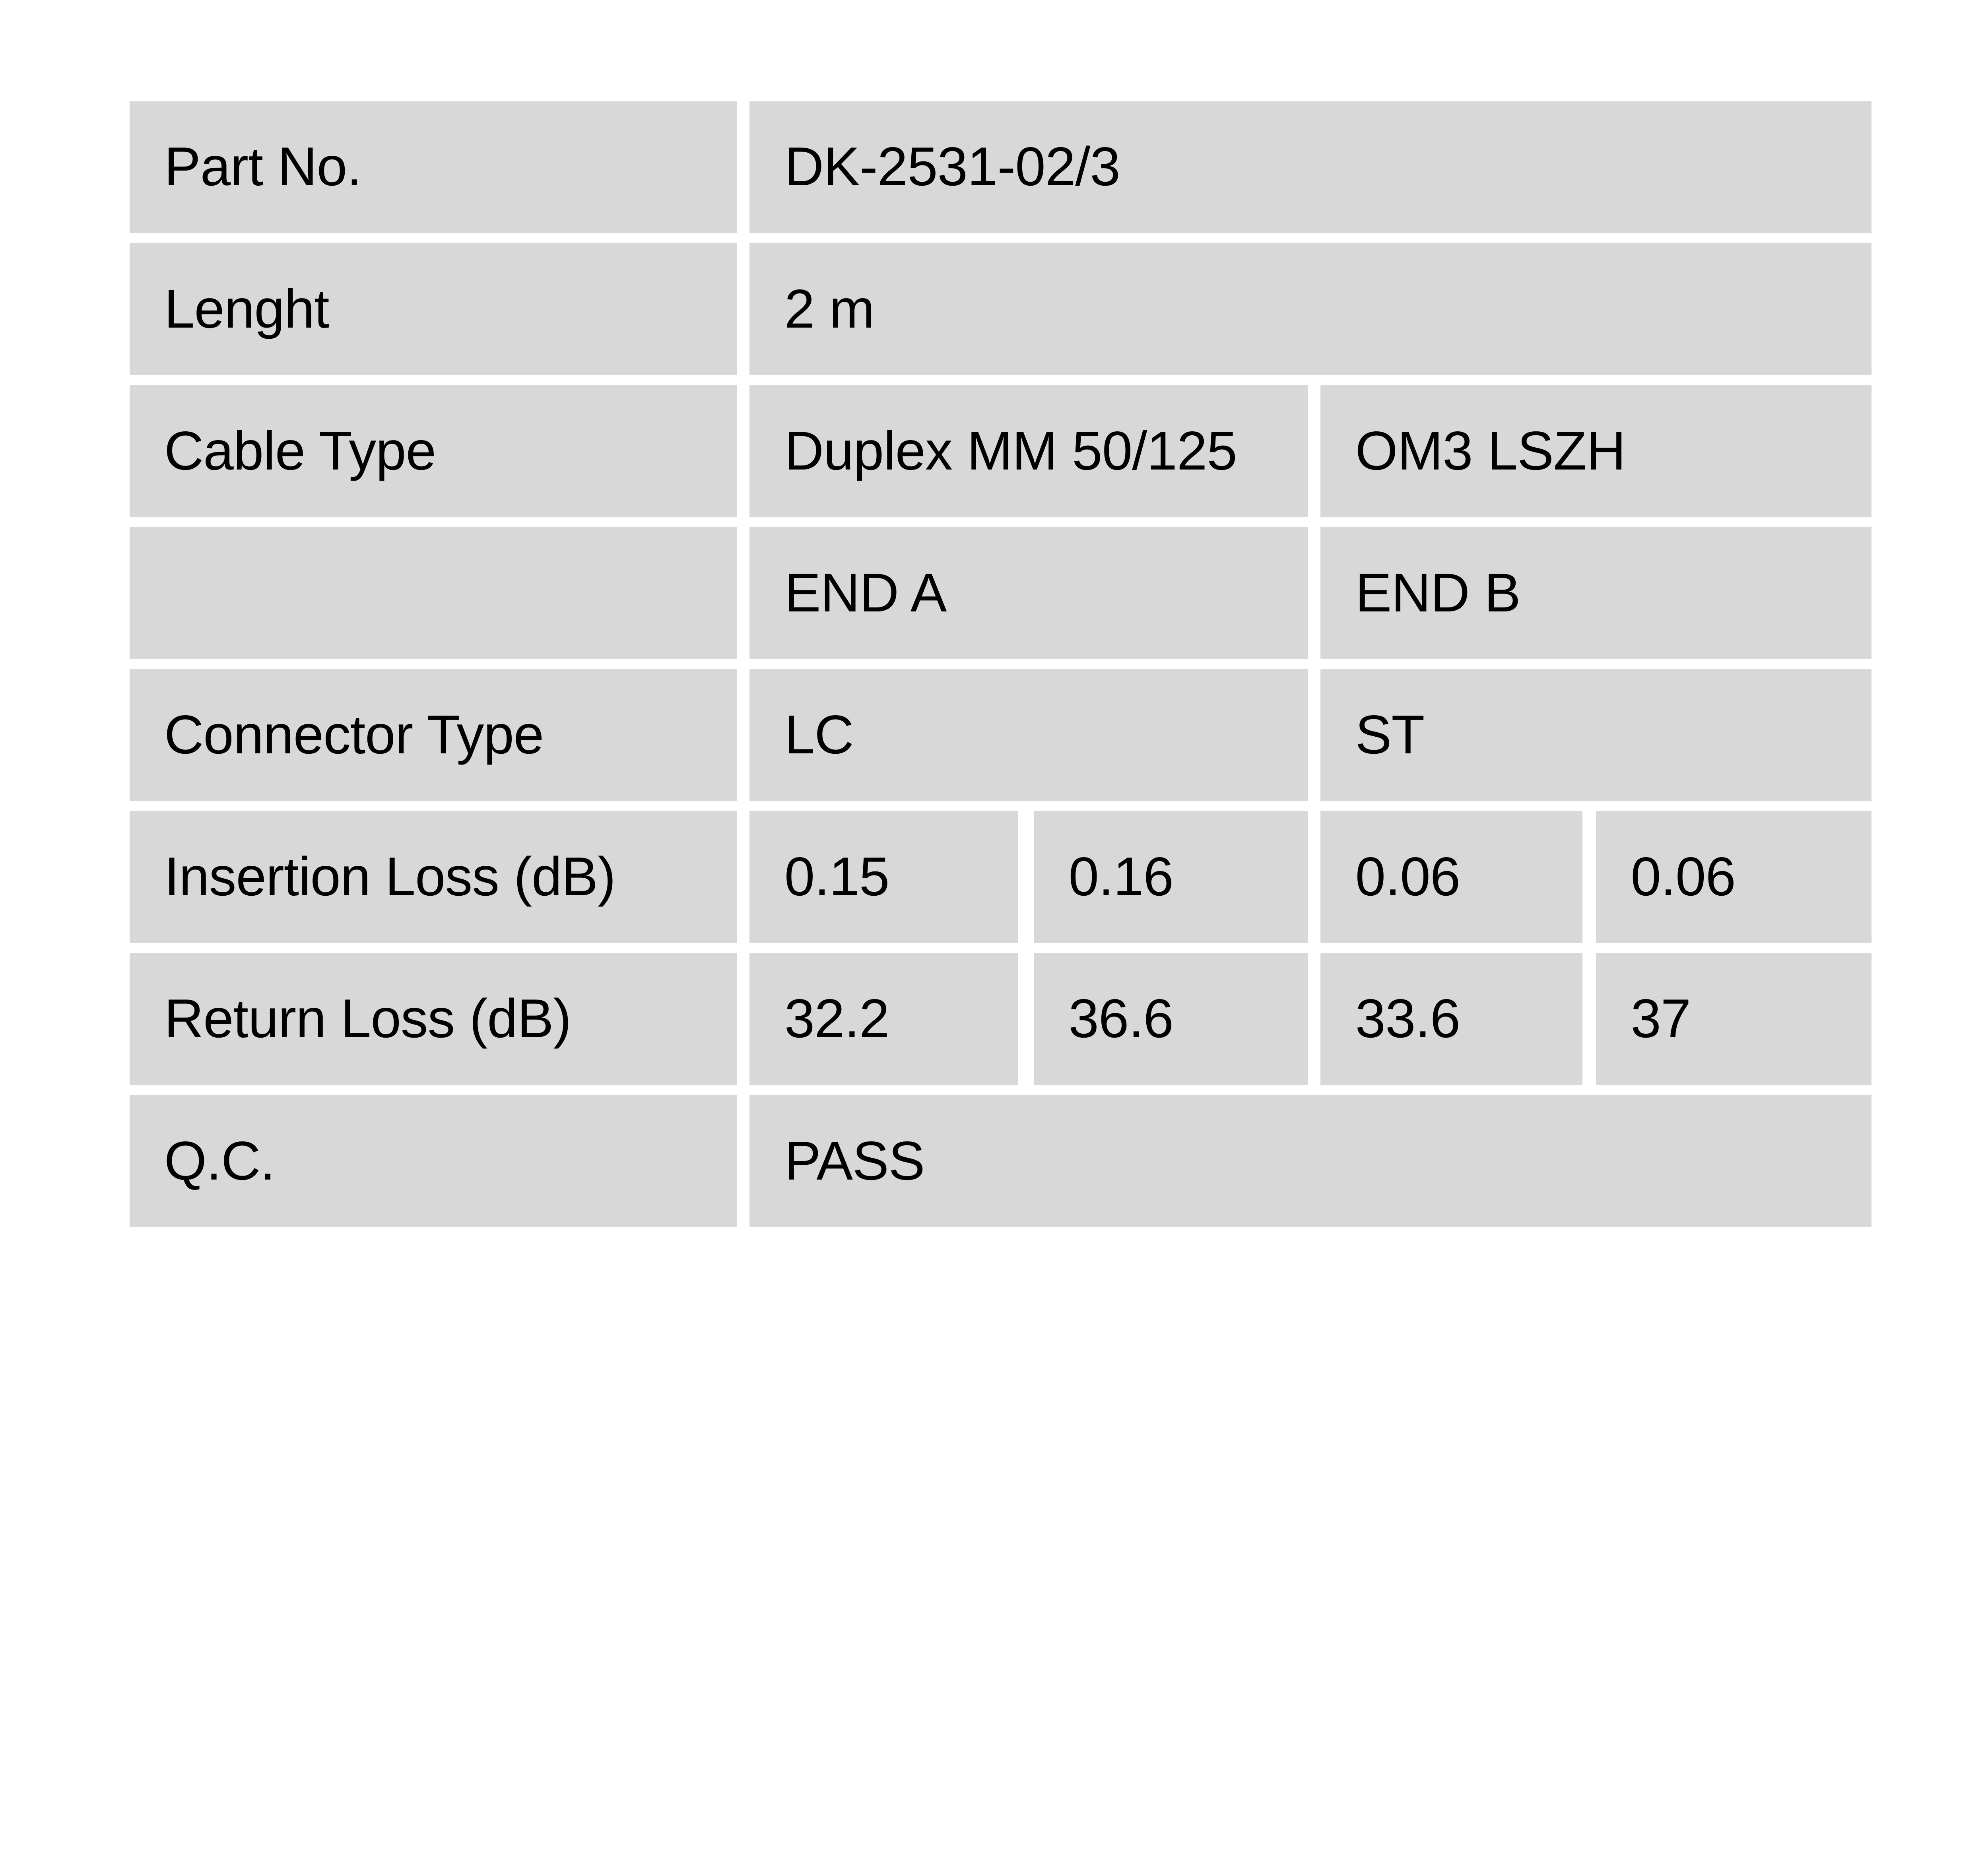 The image size is (1988, 1855). I want to click on insertion-loss-value-3: 0.06, so click(1451, 877).